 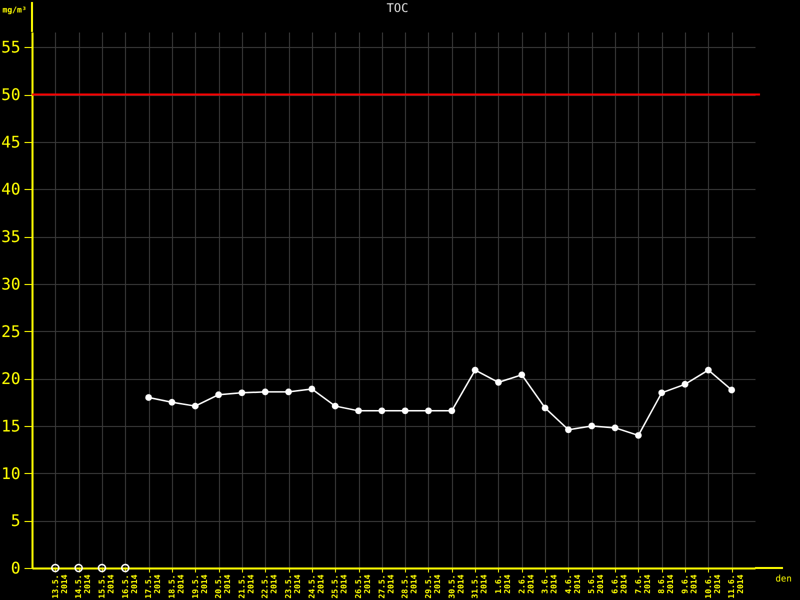 I want to click on y-axis-title: mg/m³, so click(x=14, y=10).